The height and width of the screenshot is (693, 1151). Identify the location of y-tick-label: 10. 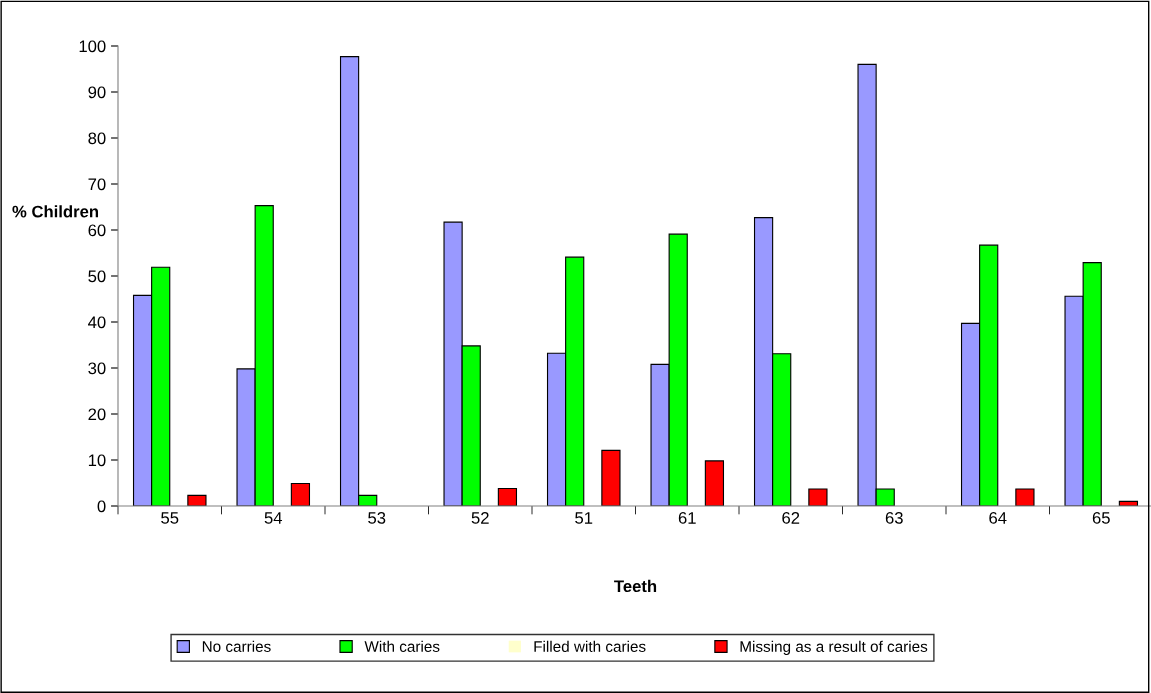
(97, 460).